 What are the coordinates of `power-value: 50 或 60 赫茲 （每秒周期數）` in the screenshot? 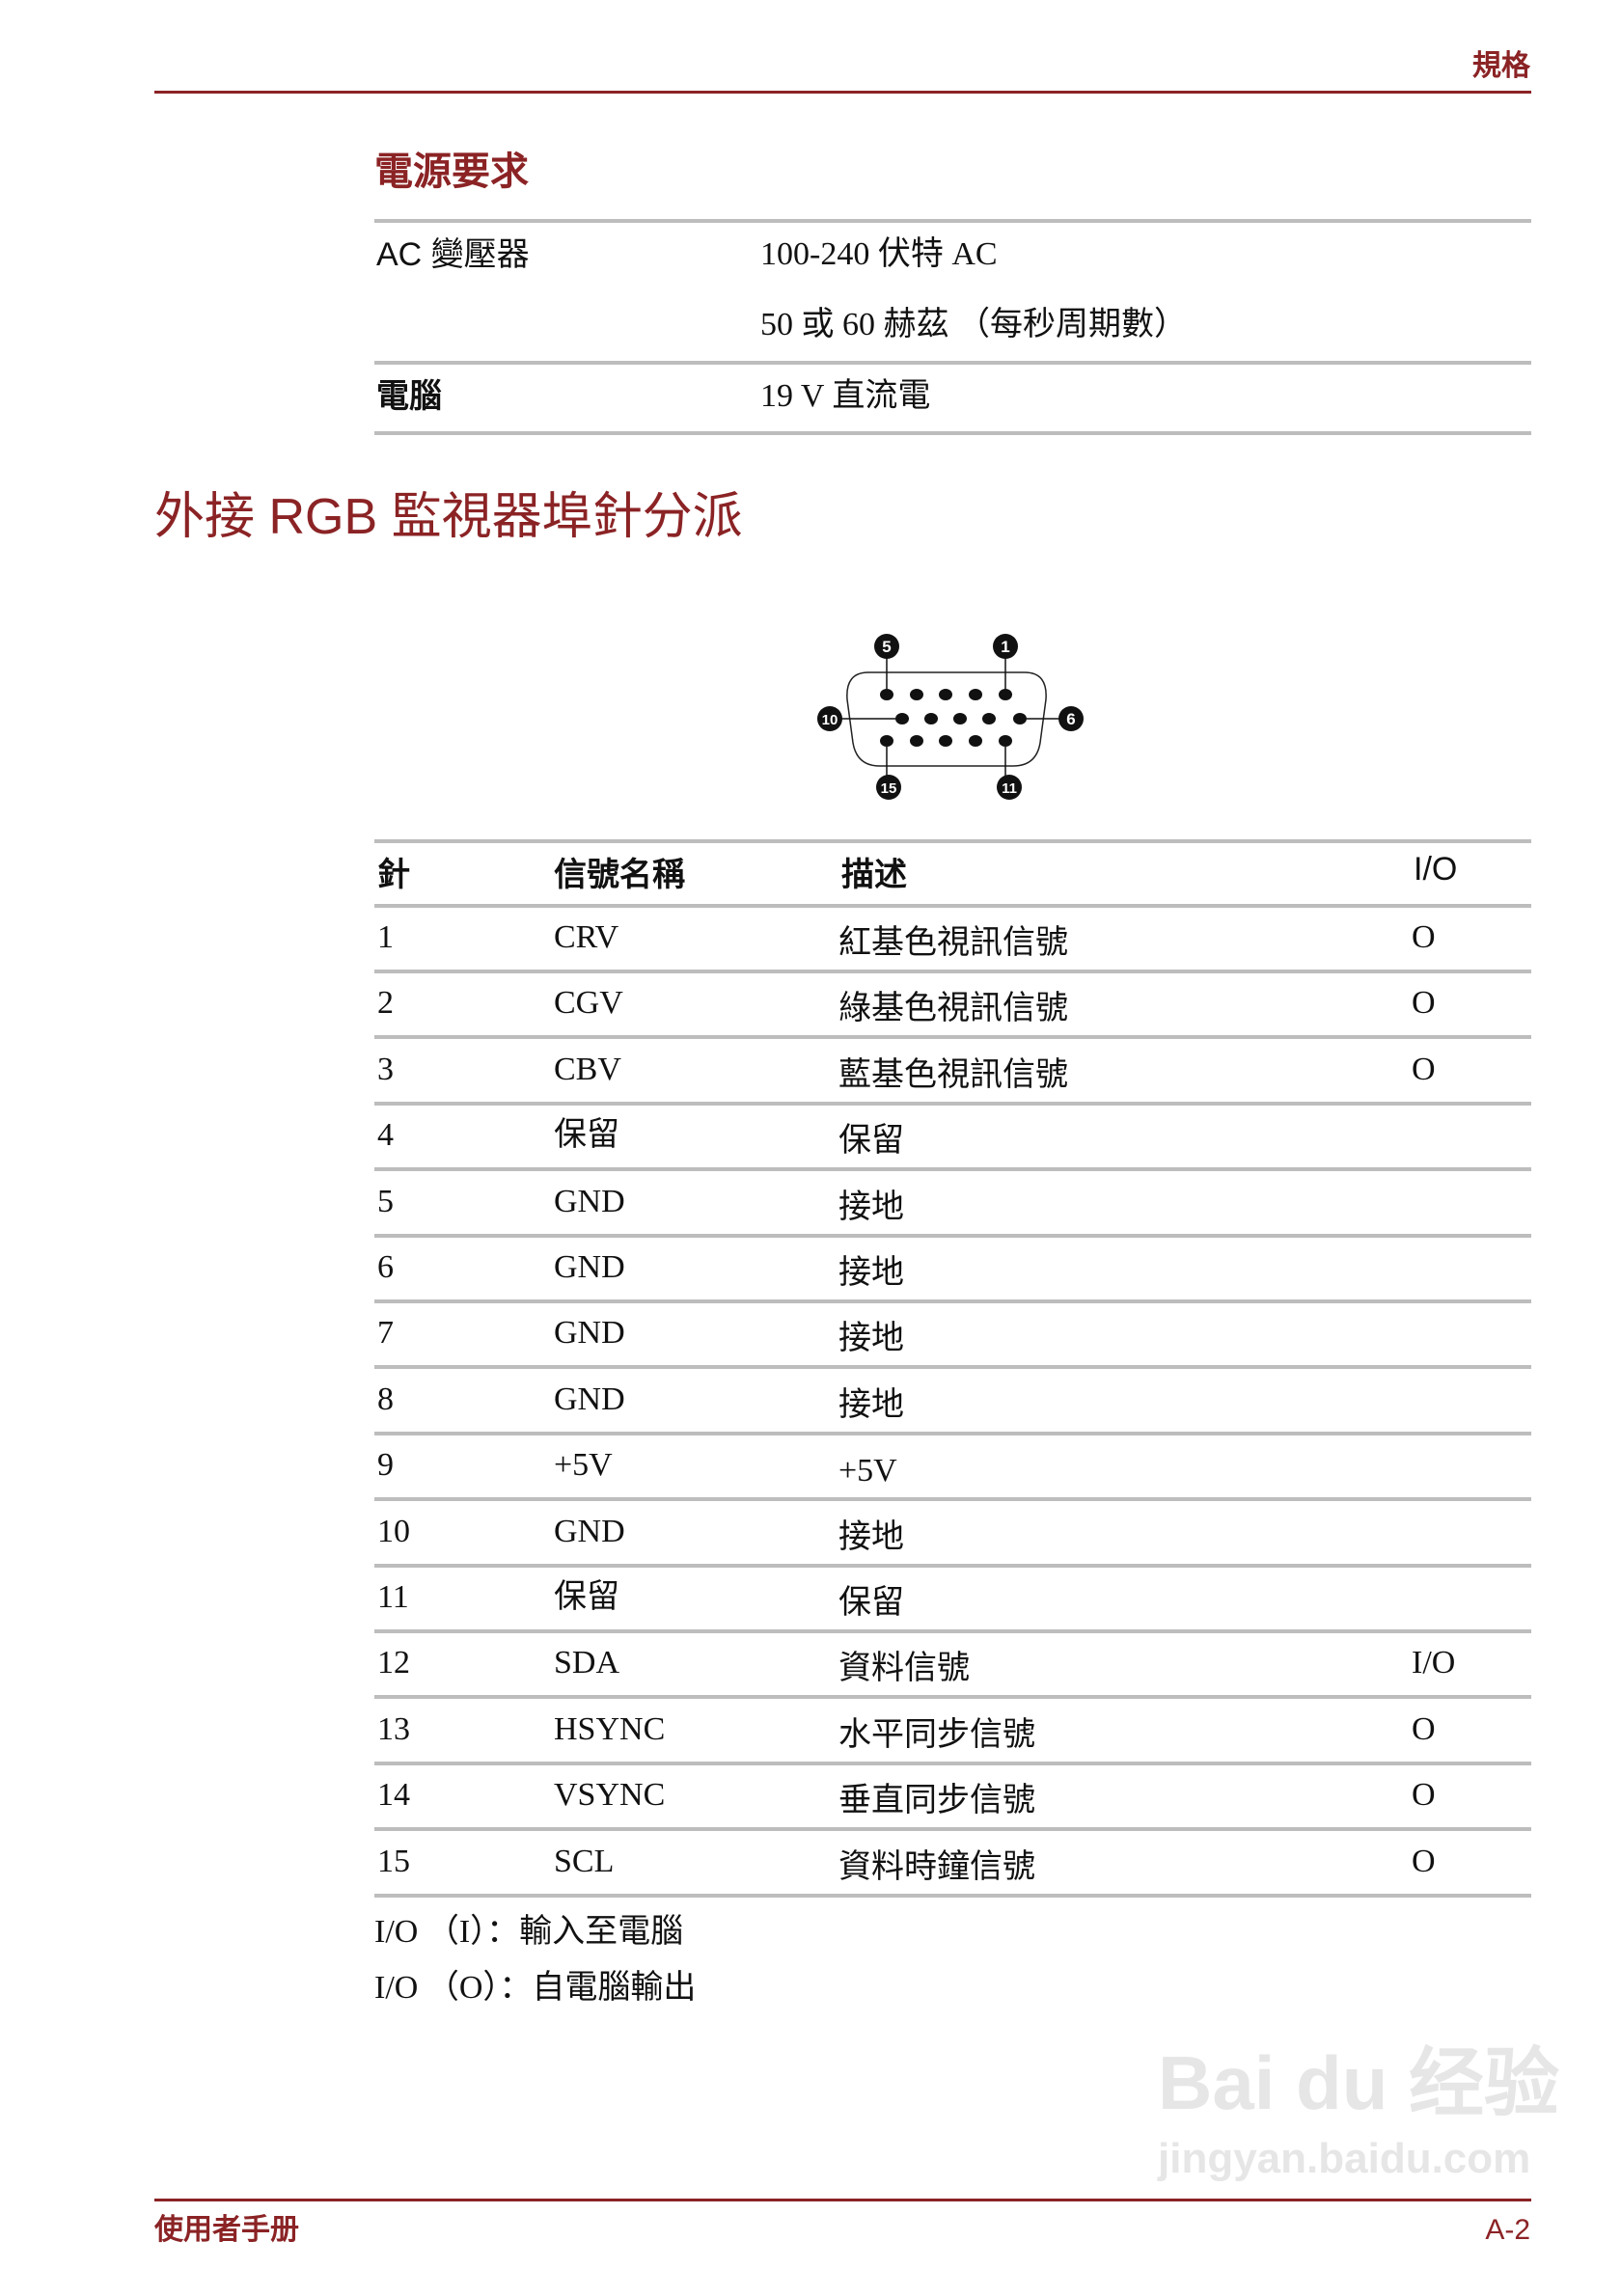 It's located at (974, 324).